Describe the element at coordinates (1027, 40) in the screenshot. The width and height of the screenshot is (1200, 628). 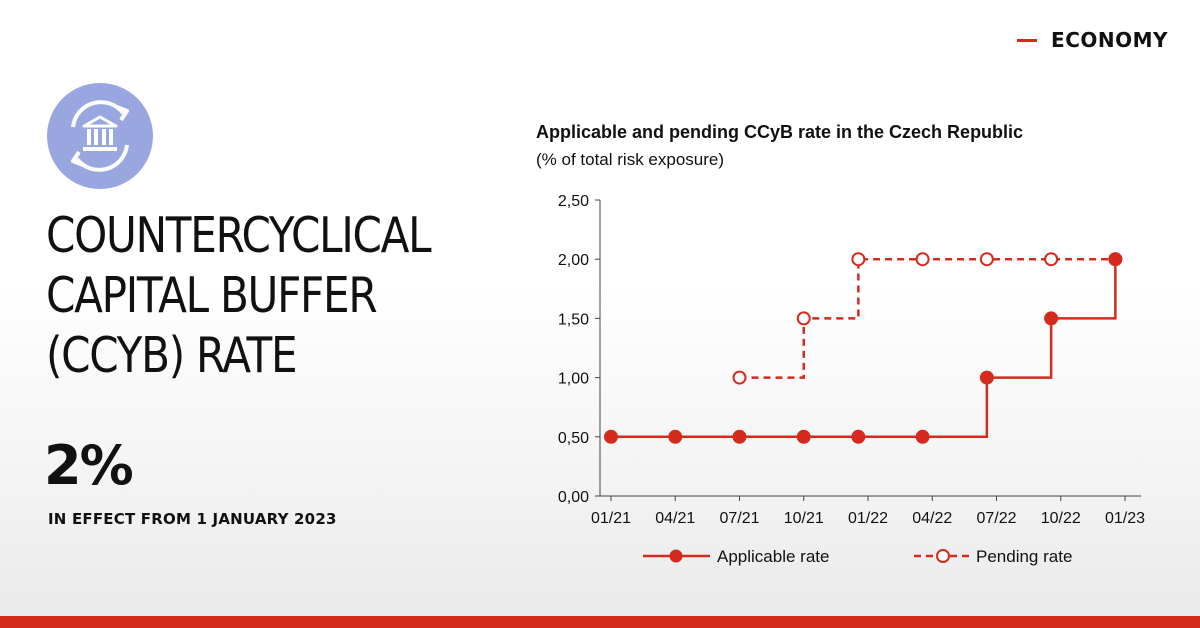
I see `section-dash` at that location.